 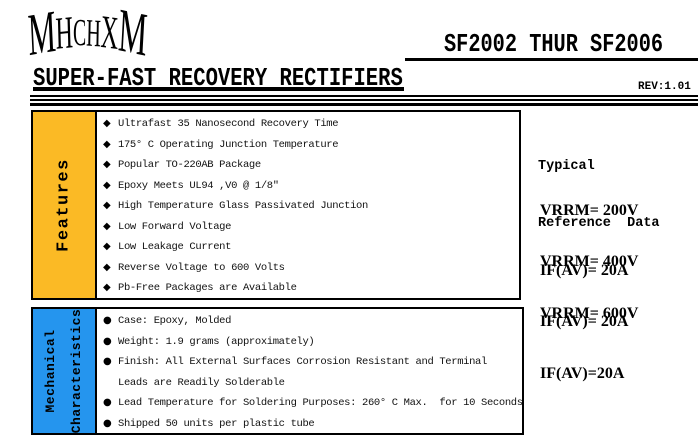 I want to click on part-range-underline, so click(x=551, y=59).